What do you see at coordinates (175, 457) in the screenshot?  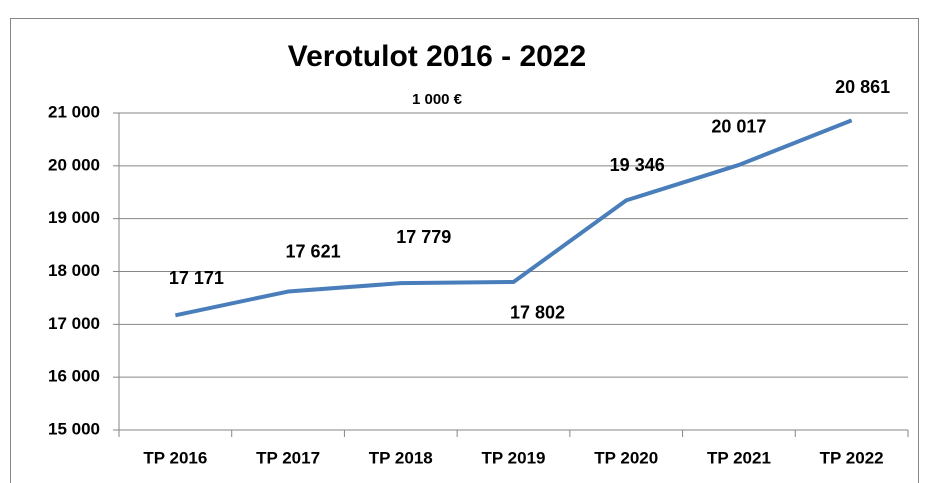 I see `x-tick-label: TP 2016` at bounding box center [175, 457].